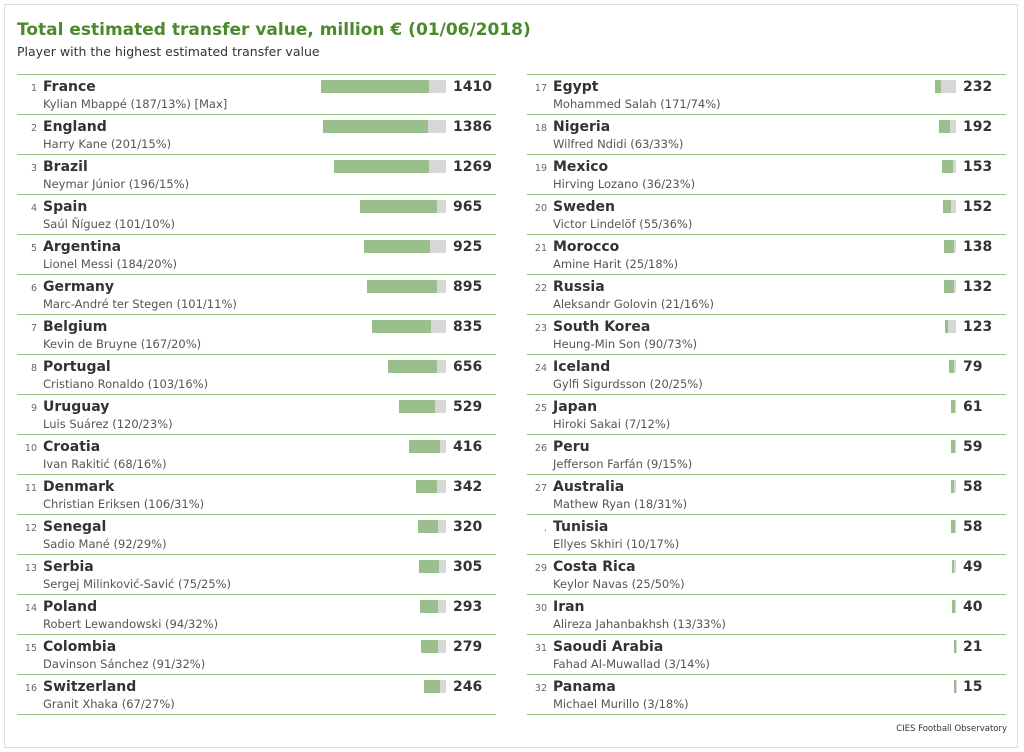 The width and height of the screenshot is (1024, 752). I want to click on total-value-label: 305, so click(468, 567).